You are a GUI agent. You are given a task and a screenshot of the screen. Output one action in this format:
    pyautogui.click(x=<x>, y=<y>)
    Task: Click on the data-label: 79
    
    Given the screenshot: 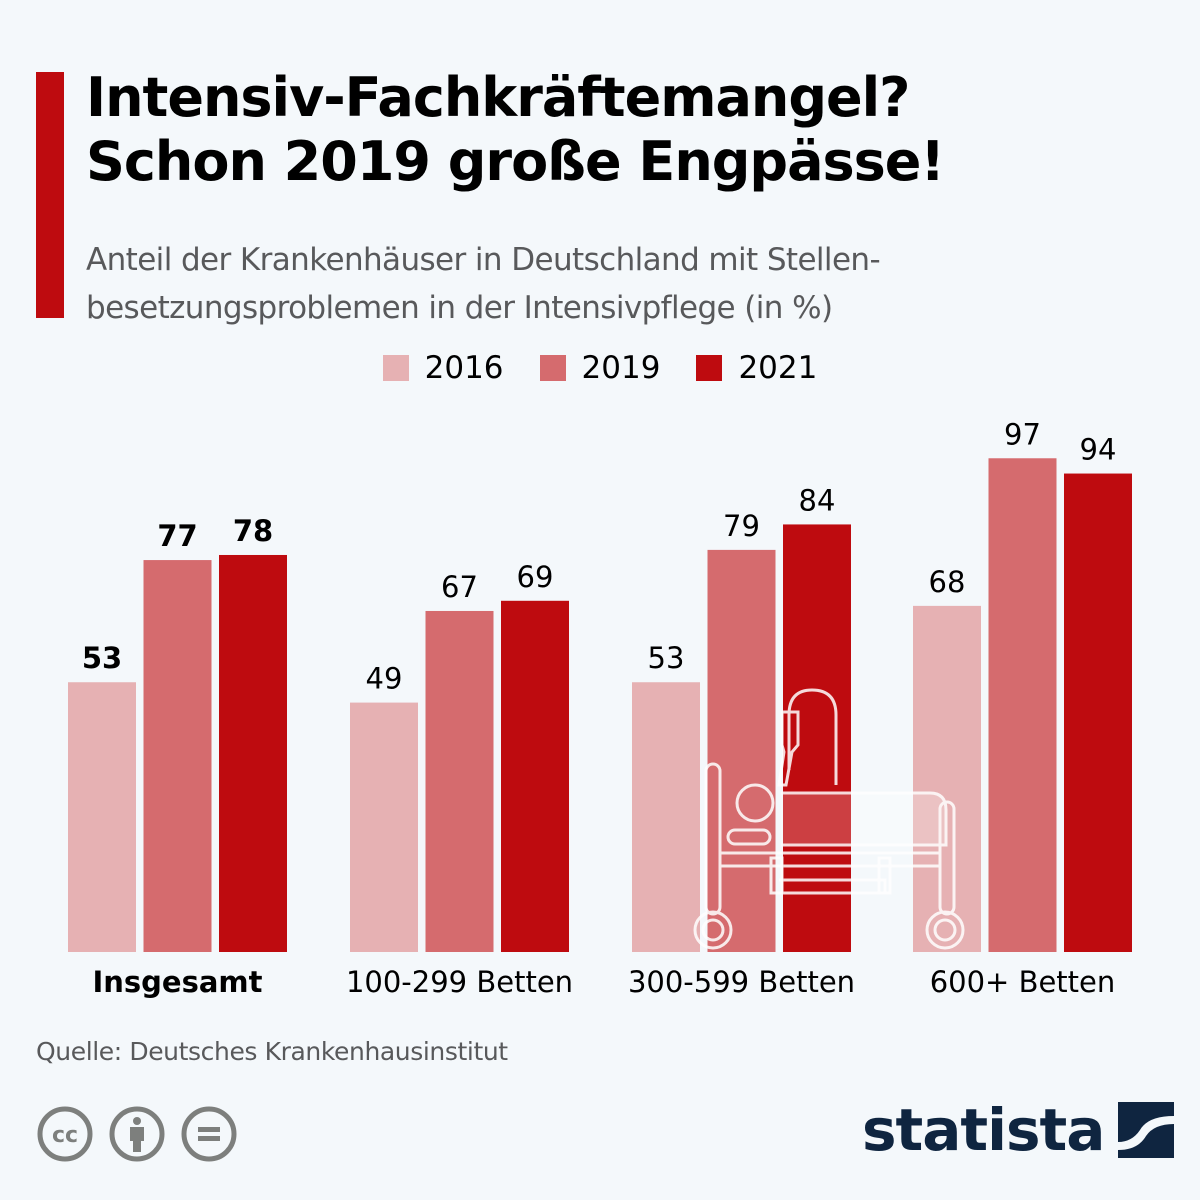 What is the action you would take?
    pyautogui.click(x=741, y=526)
    